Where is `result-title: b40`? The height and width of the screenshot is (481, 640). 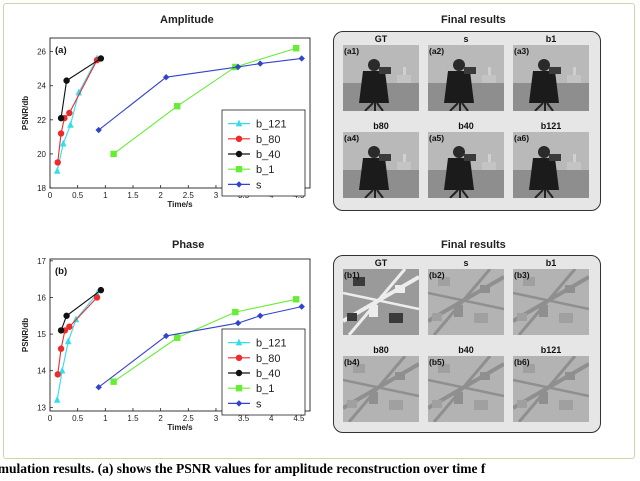
result-title: b40 is located at coordinates (466, 350).